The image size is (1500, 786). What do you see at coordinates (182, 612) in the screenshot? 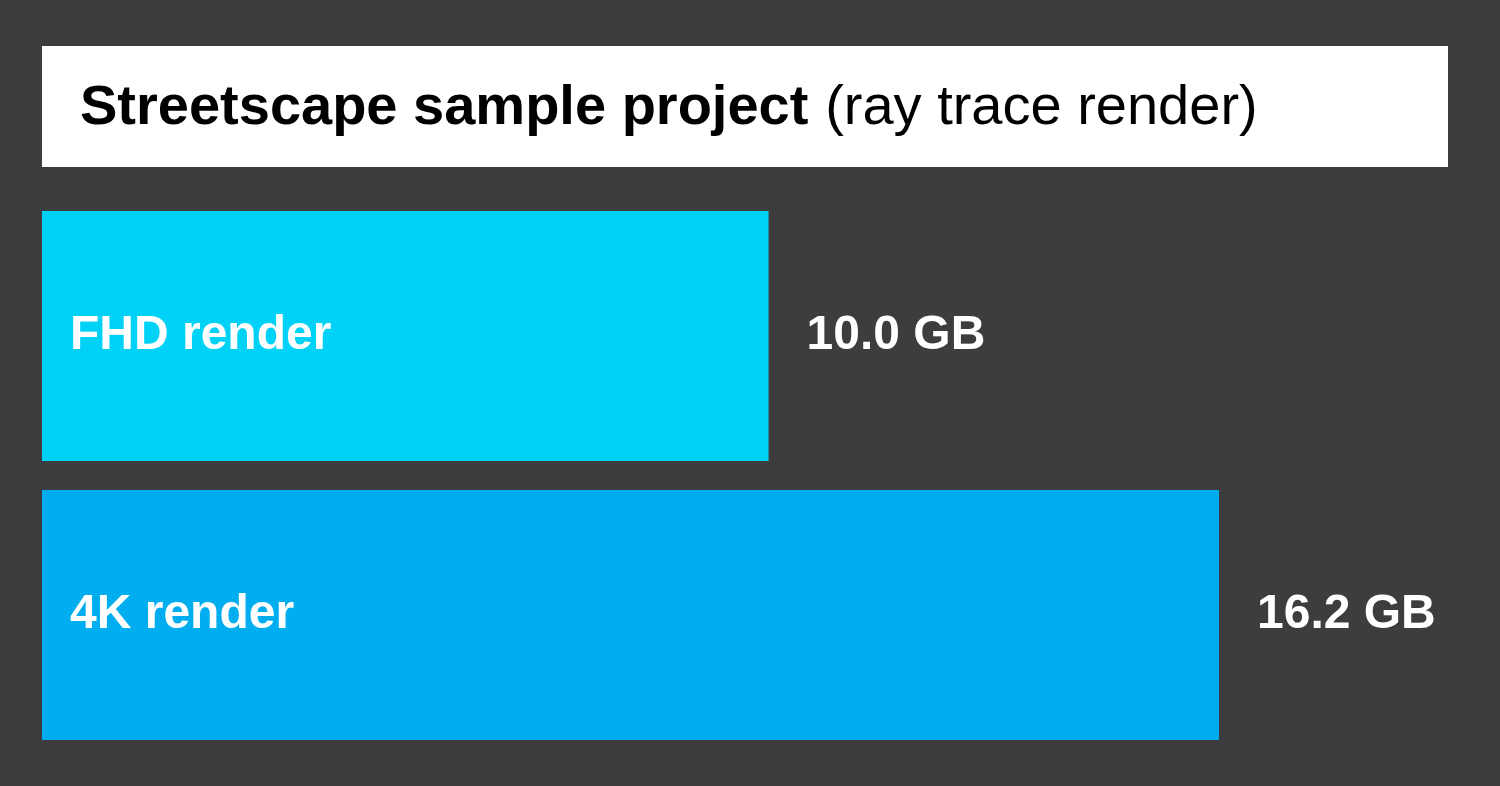
I see `y-tick-label: 4K render` at bounding box center [182, 612].